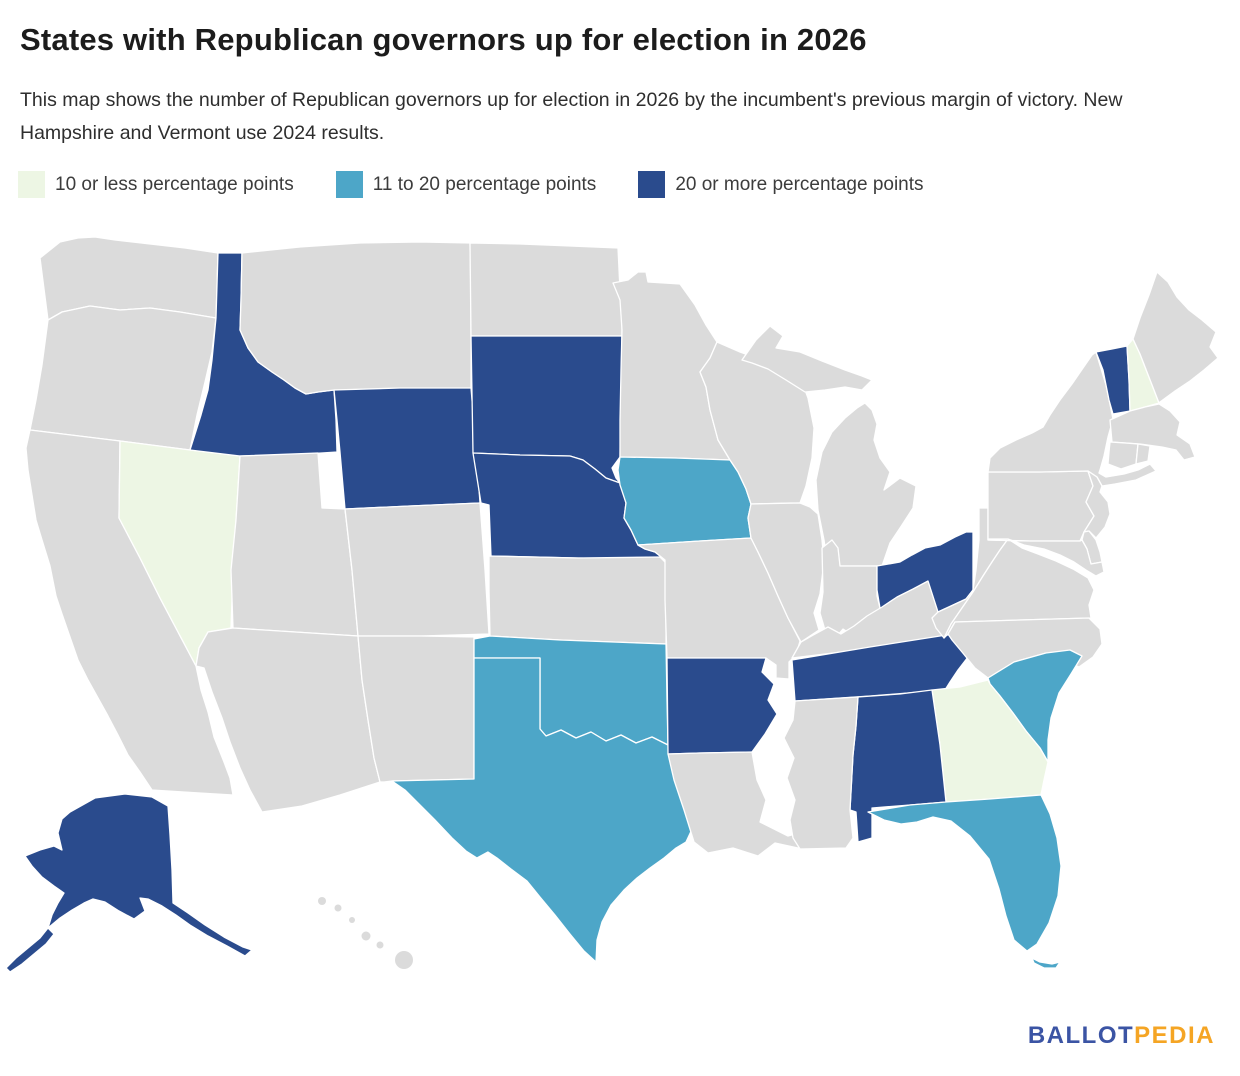  I want to click on legend-swatch-low, so click(31, 184).